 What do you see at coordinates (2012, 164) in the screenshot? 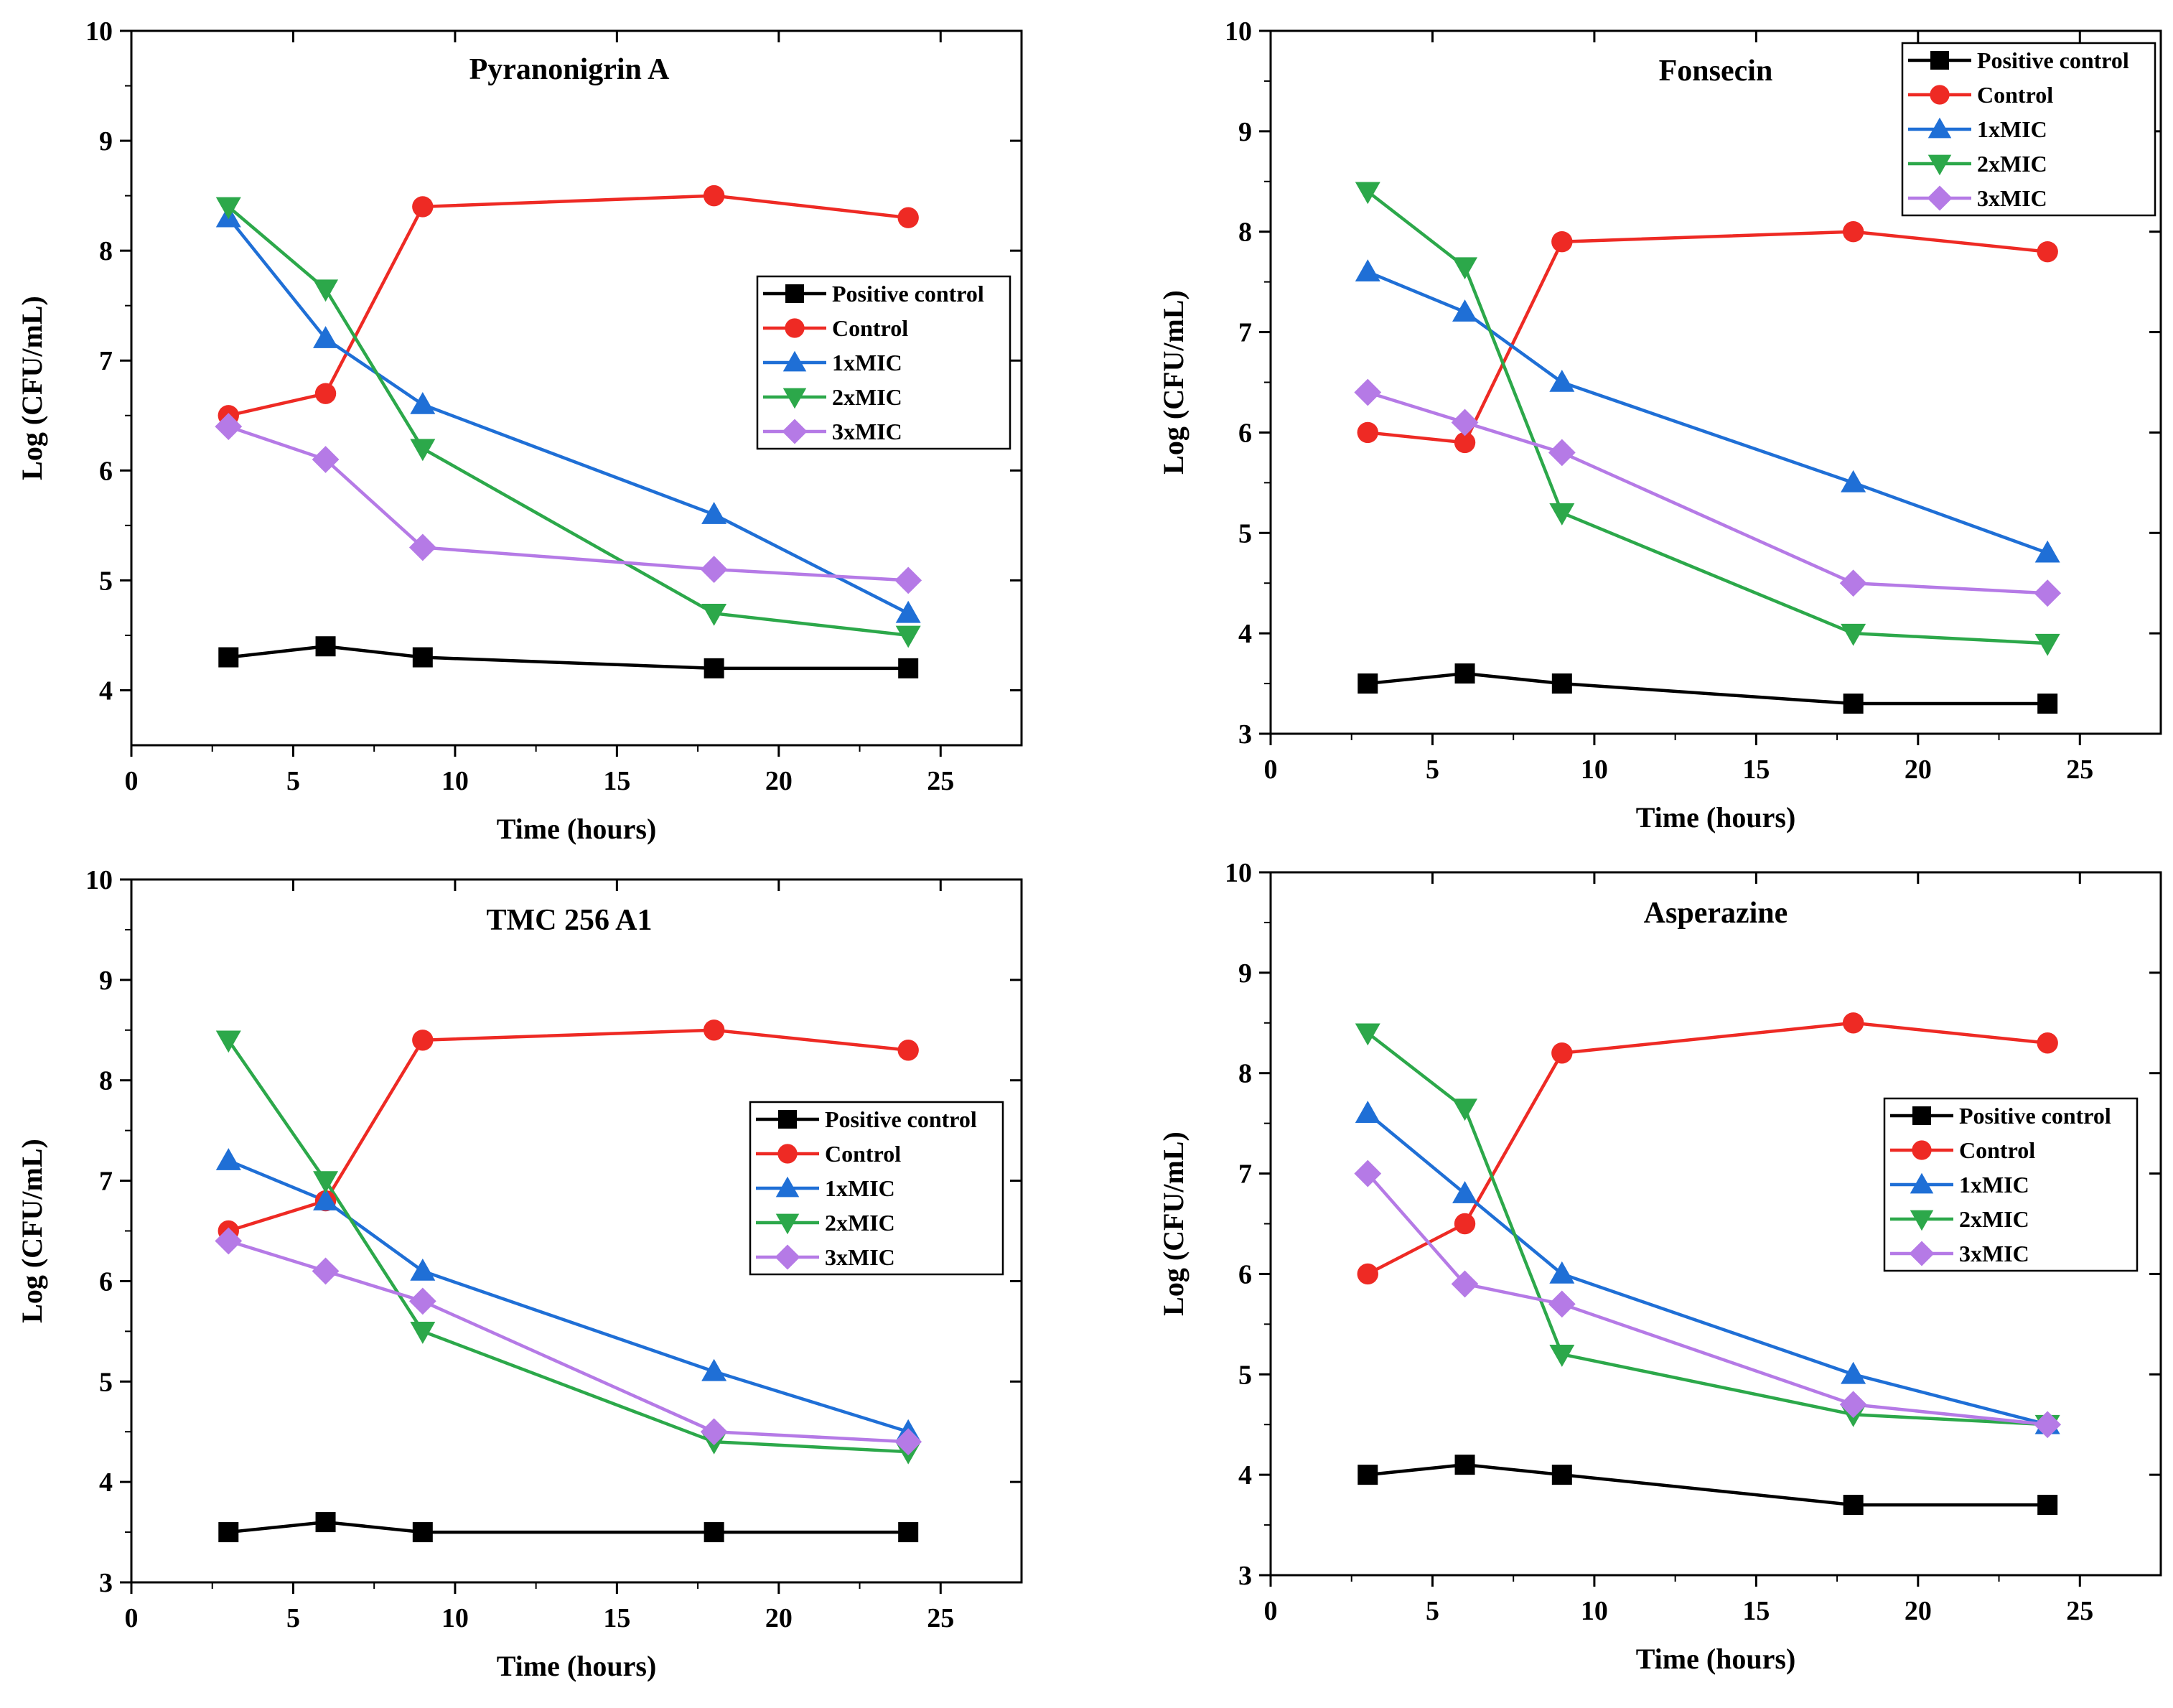
I see `legend-label: 2xMIC` at bounding box center [2012, 164].